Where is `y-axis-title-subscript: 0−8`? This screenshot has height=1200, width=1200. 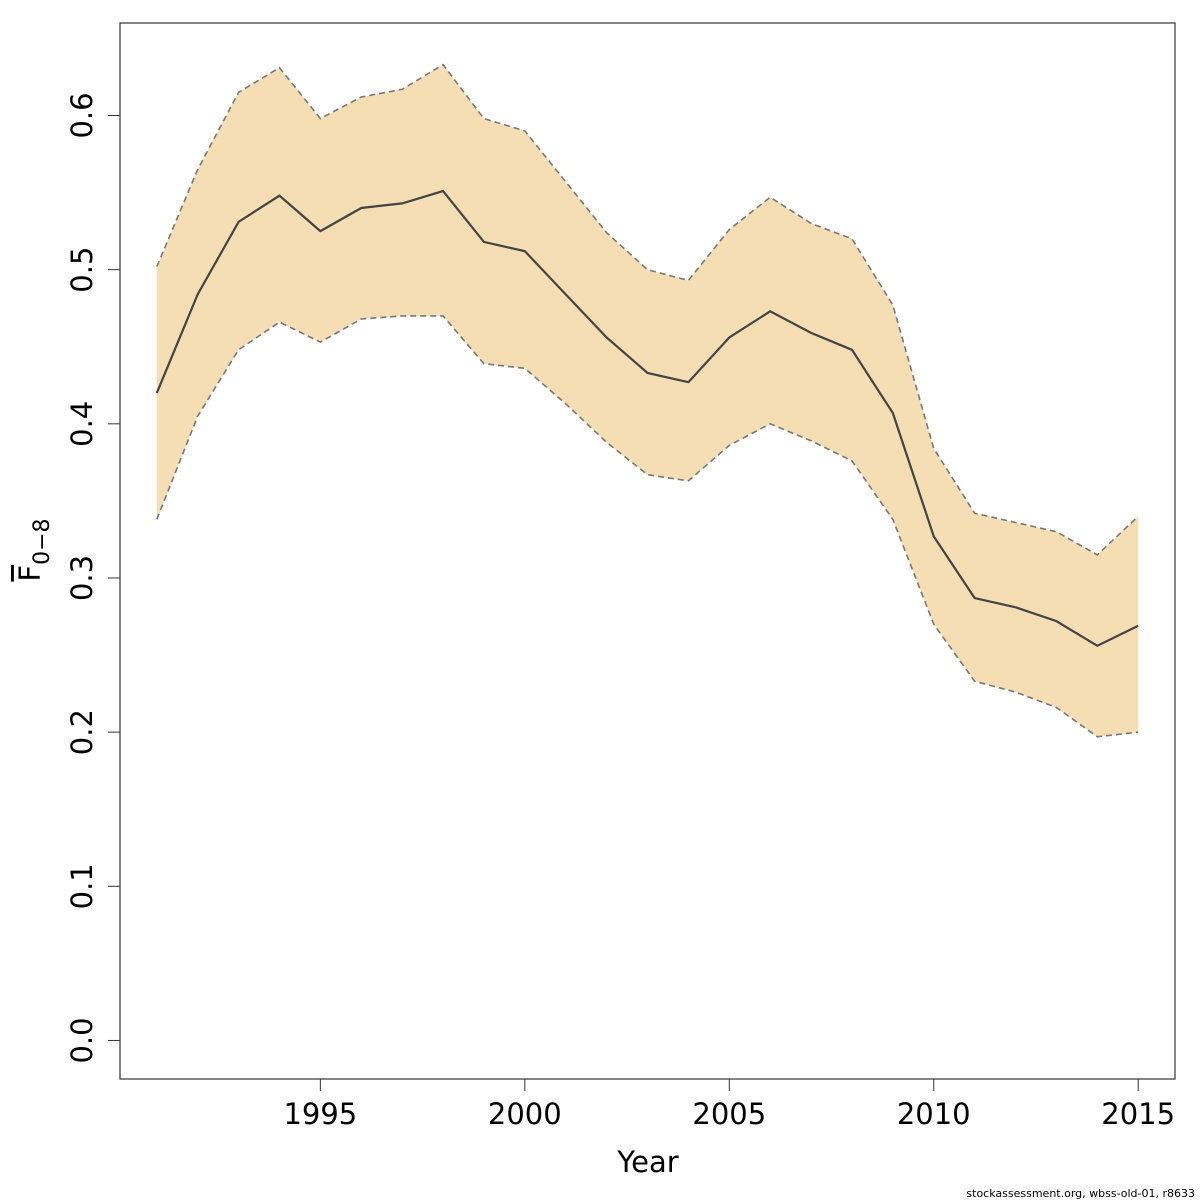
y-axis-title-subscript: 0−8 is located at coordinates (42, 541).